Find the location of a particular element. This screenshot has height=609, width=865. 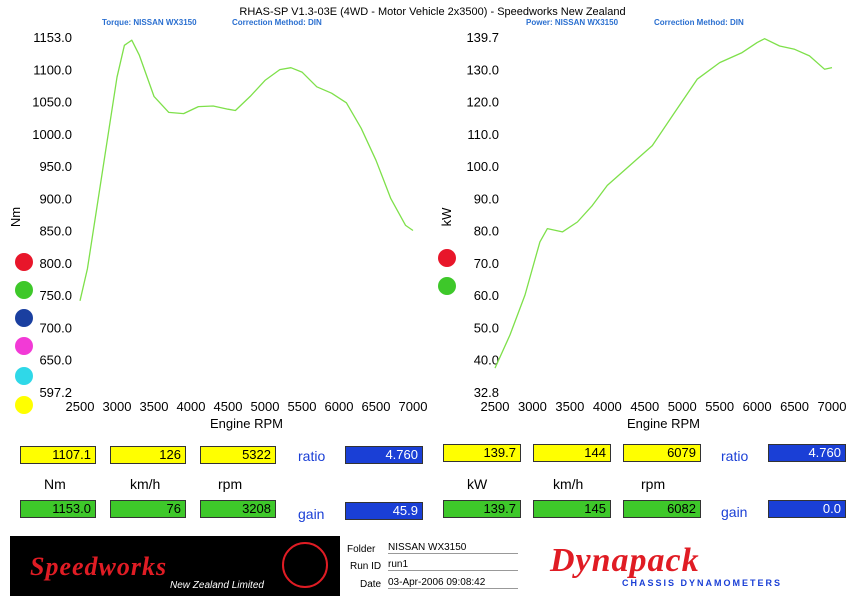

torque-series-label: Torque: NISSAN WX3150 is located at coordinates (149, 22).